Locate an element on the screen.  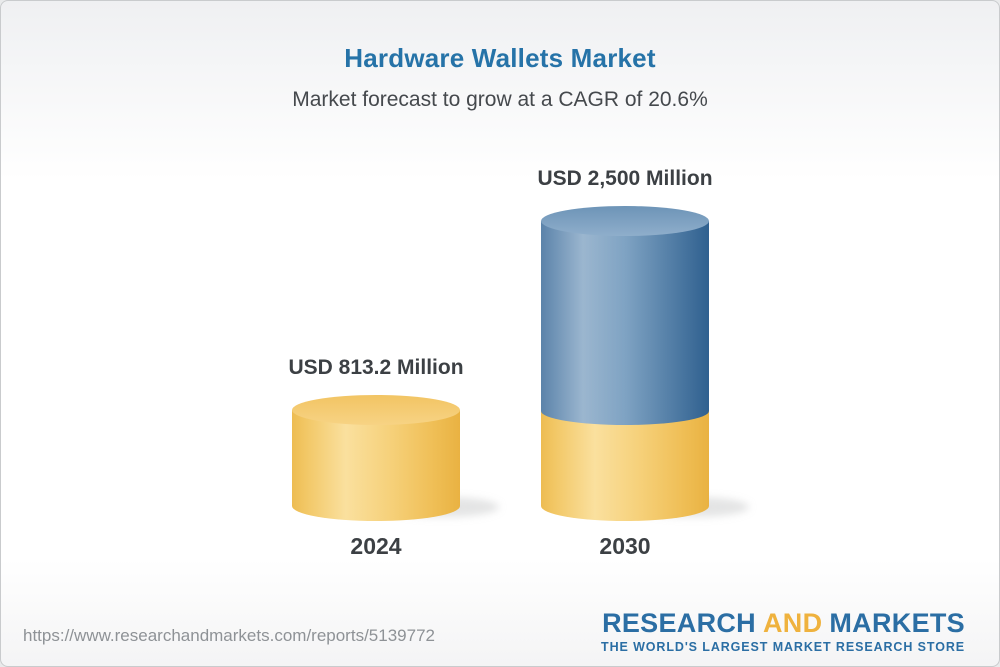
page-title: Hardware Wallets Market is located at coordinates (500, 58).